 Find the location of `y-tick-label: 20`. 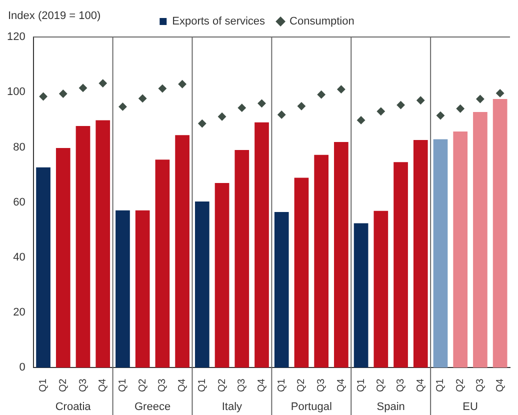

y-tick-label: 20 is located at coordinates (19, 312).